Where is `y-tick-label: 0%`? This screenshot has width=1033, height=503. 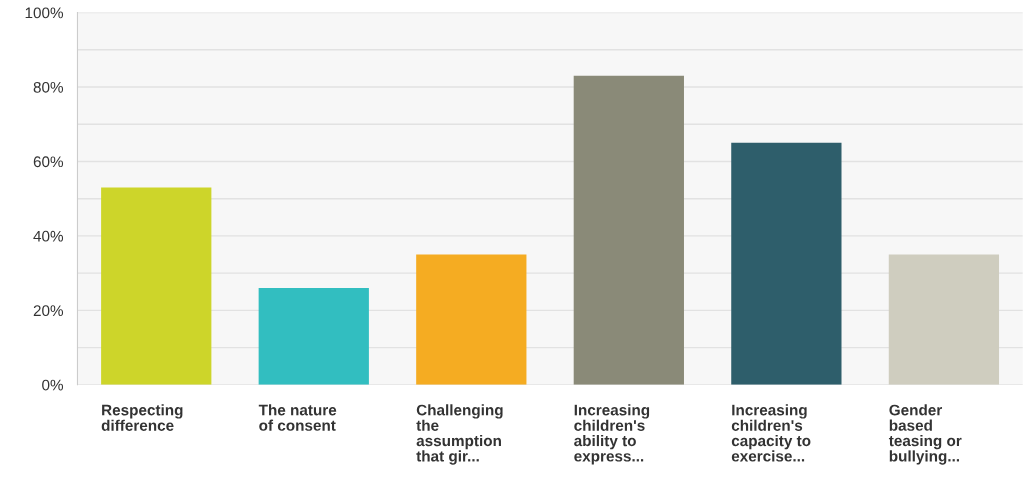 y-tick-label: 0% is located at coordinates (53, 385).